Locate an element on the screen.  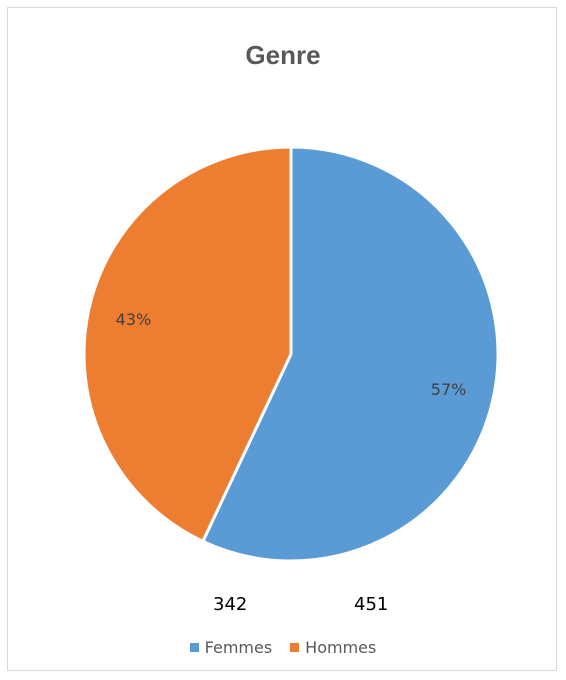
legend-label-femmes: Femmes is located at coordinates (238, 647).